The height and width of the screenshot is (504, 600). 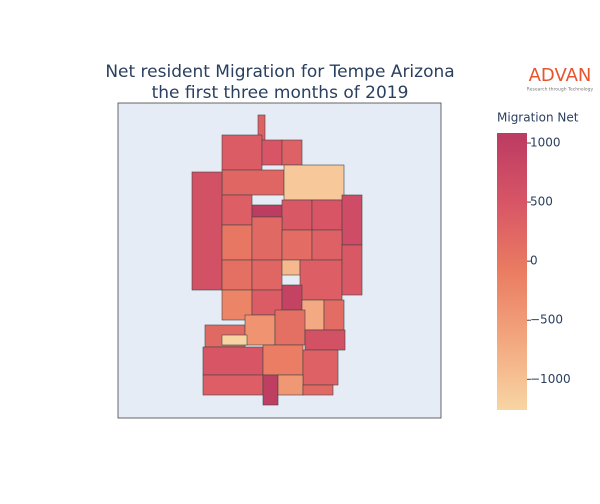 What do you see at coordinates (541, 202) in the screenshot?
I see `colorbar-tick-label: 500` at bounding box center [541, 202].